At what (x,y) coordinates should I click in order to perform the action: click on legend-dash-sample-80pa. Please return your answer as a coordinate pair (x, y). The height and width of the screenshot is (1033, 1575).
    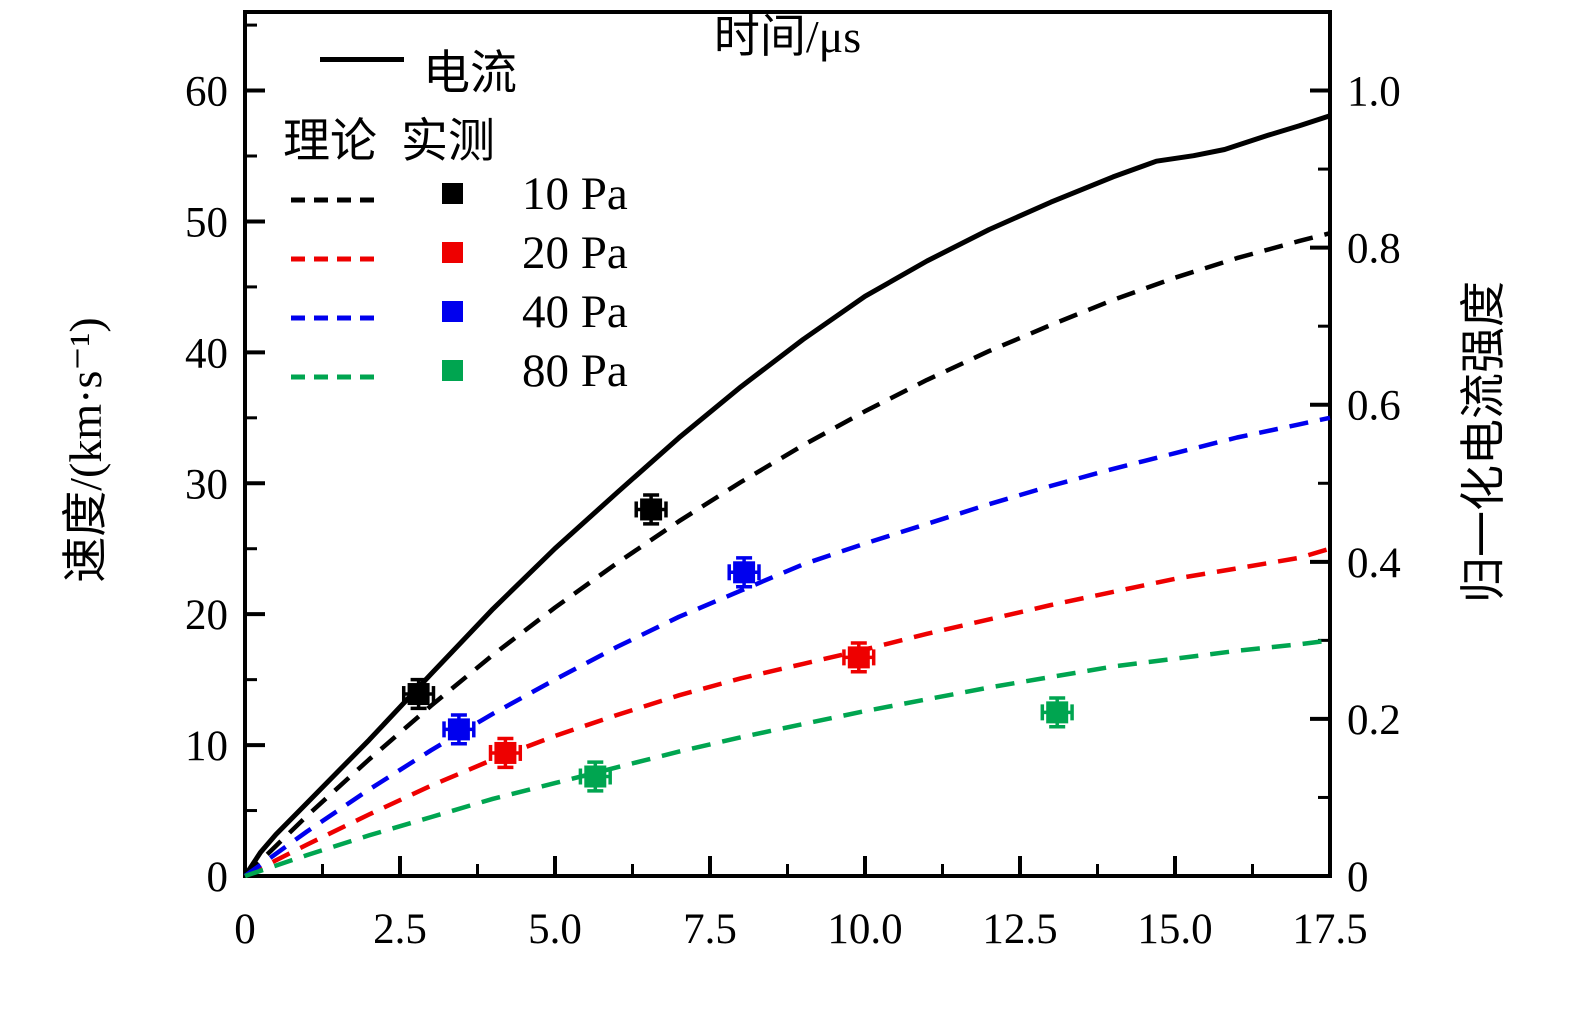
    Looking at the image, I should click on (333, 376).